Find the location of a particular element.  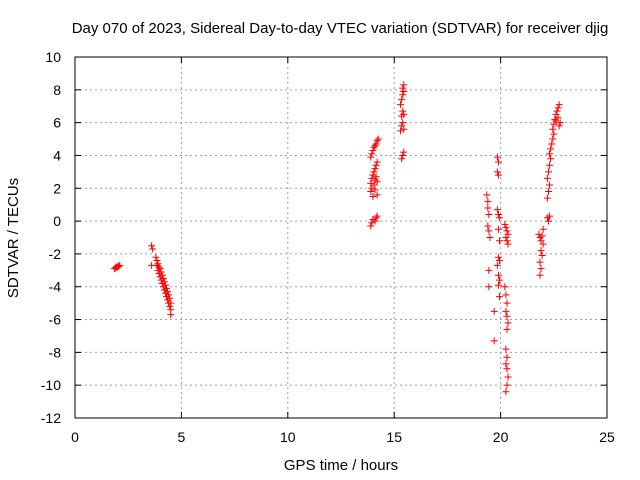

y-tick-label: -6 is located at coordinates (55, 320).